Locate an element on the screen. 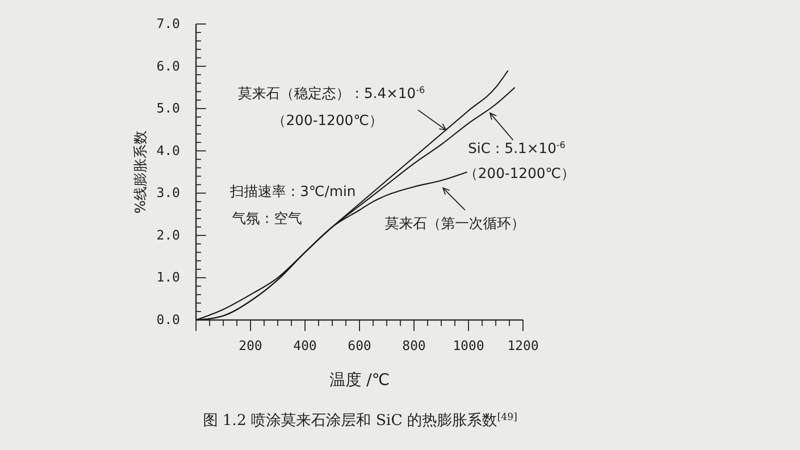 The width and height of the screenshot is (800, 450). y-tick-label: 5.0 is located at coordinates (168, 109).